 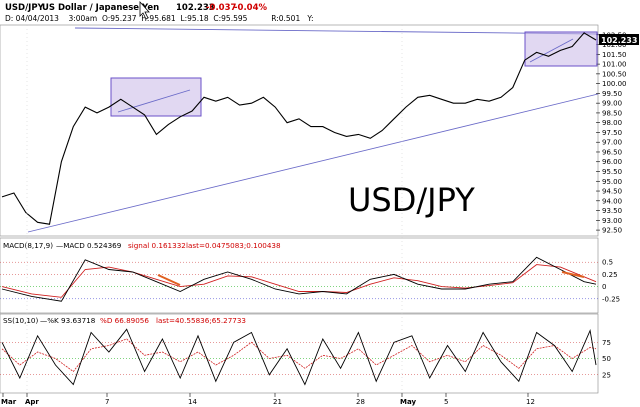 I want to click on price-y-tick-label: 92.50, so click(x=612, y=231).